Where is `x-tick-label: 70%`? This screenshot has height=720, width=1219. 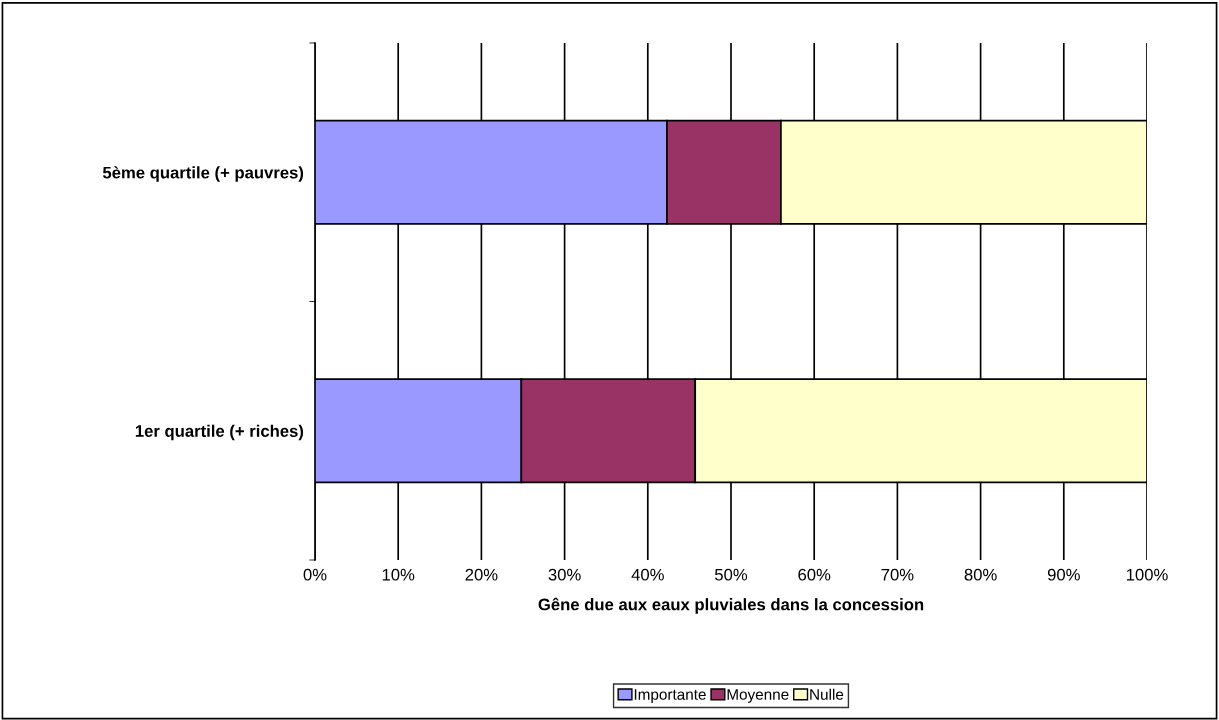
x-tick-label: 70% is located at coordinates (897, 574).